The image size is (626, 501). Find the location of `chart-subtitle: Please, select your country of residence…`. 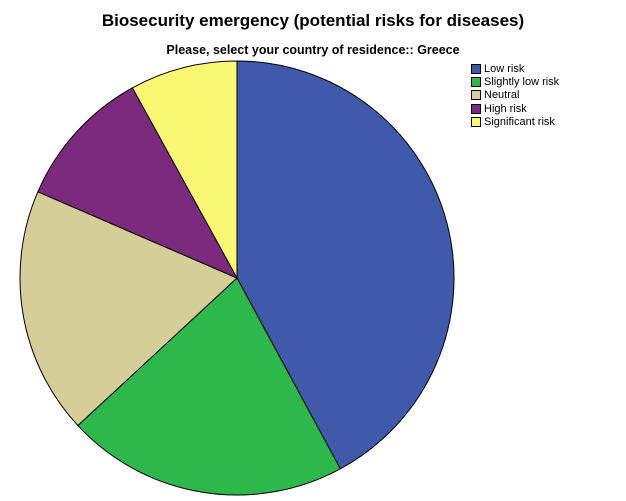

chart-subtitle: Please, select your country of residence… is located at coordinates (313, 50).